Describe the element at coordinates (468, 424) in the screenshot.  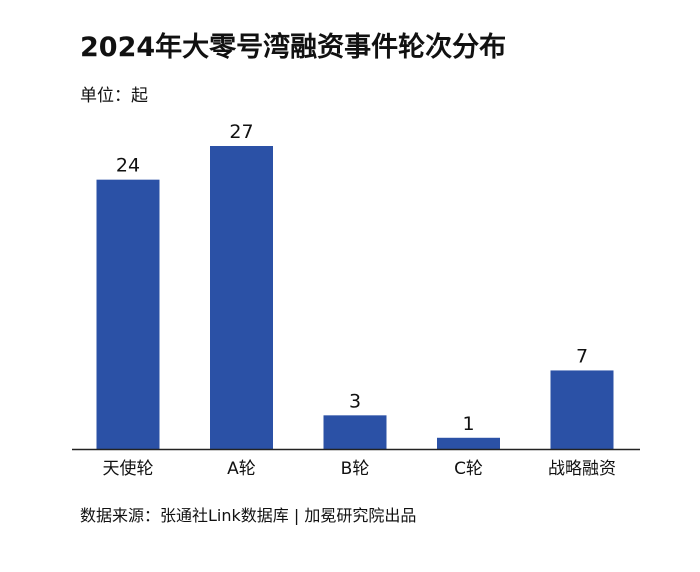
I see `data-label: 1` at that location.